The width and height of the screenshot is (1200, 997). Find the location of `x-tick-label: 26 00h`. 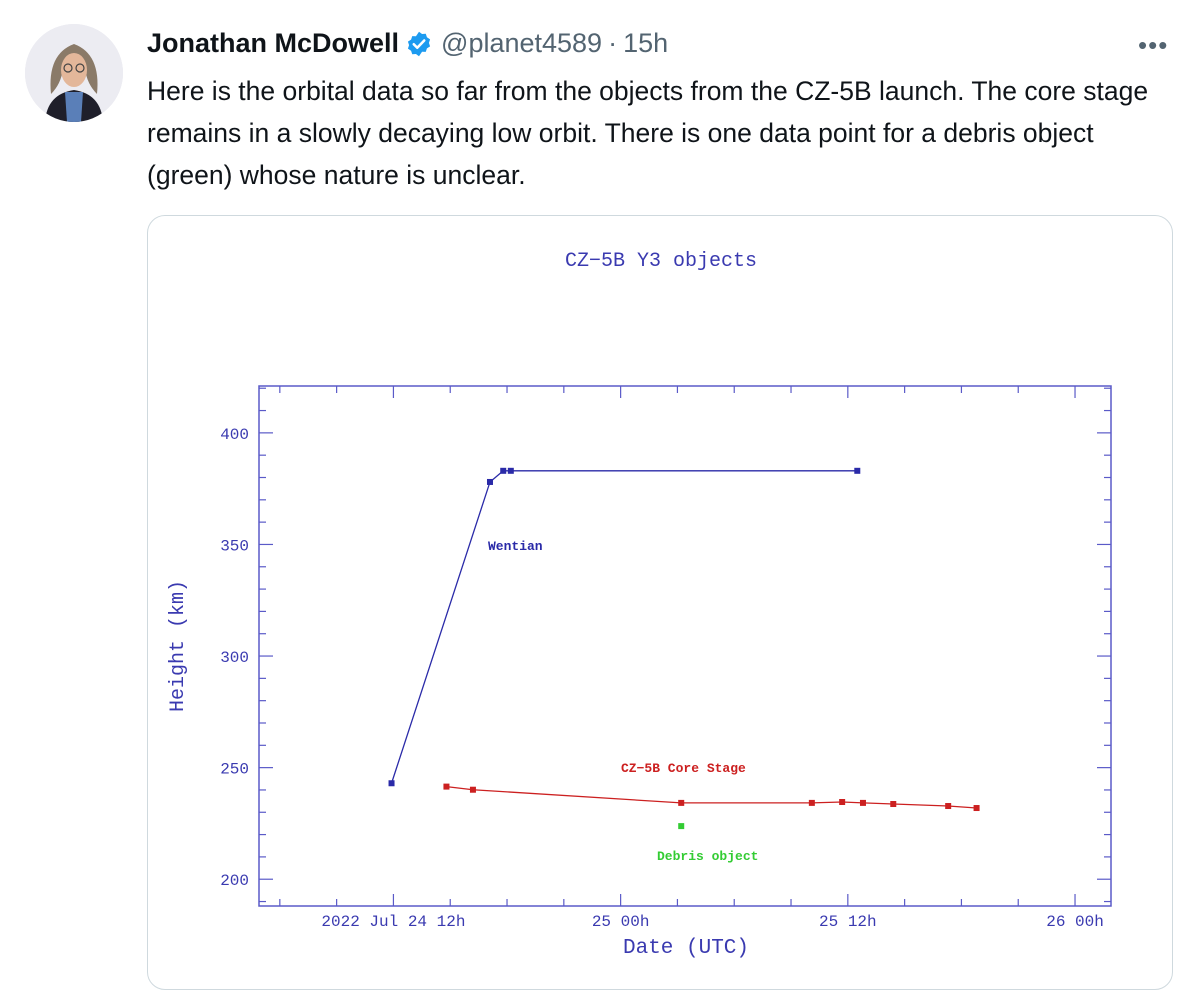

x-tick-label: 26 00h is located at coordinates (1075, 922).